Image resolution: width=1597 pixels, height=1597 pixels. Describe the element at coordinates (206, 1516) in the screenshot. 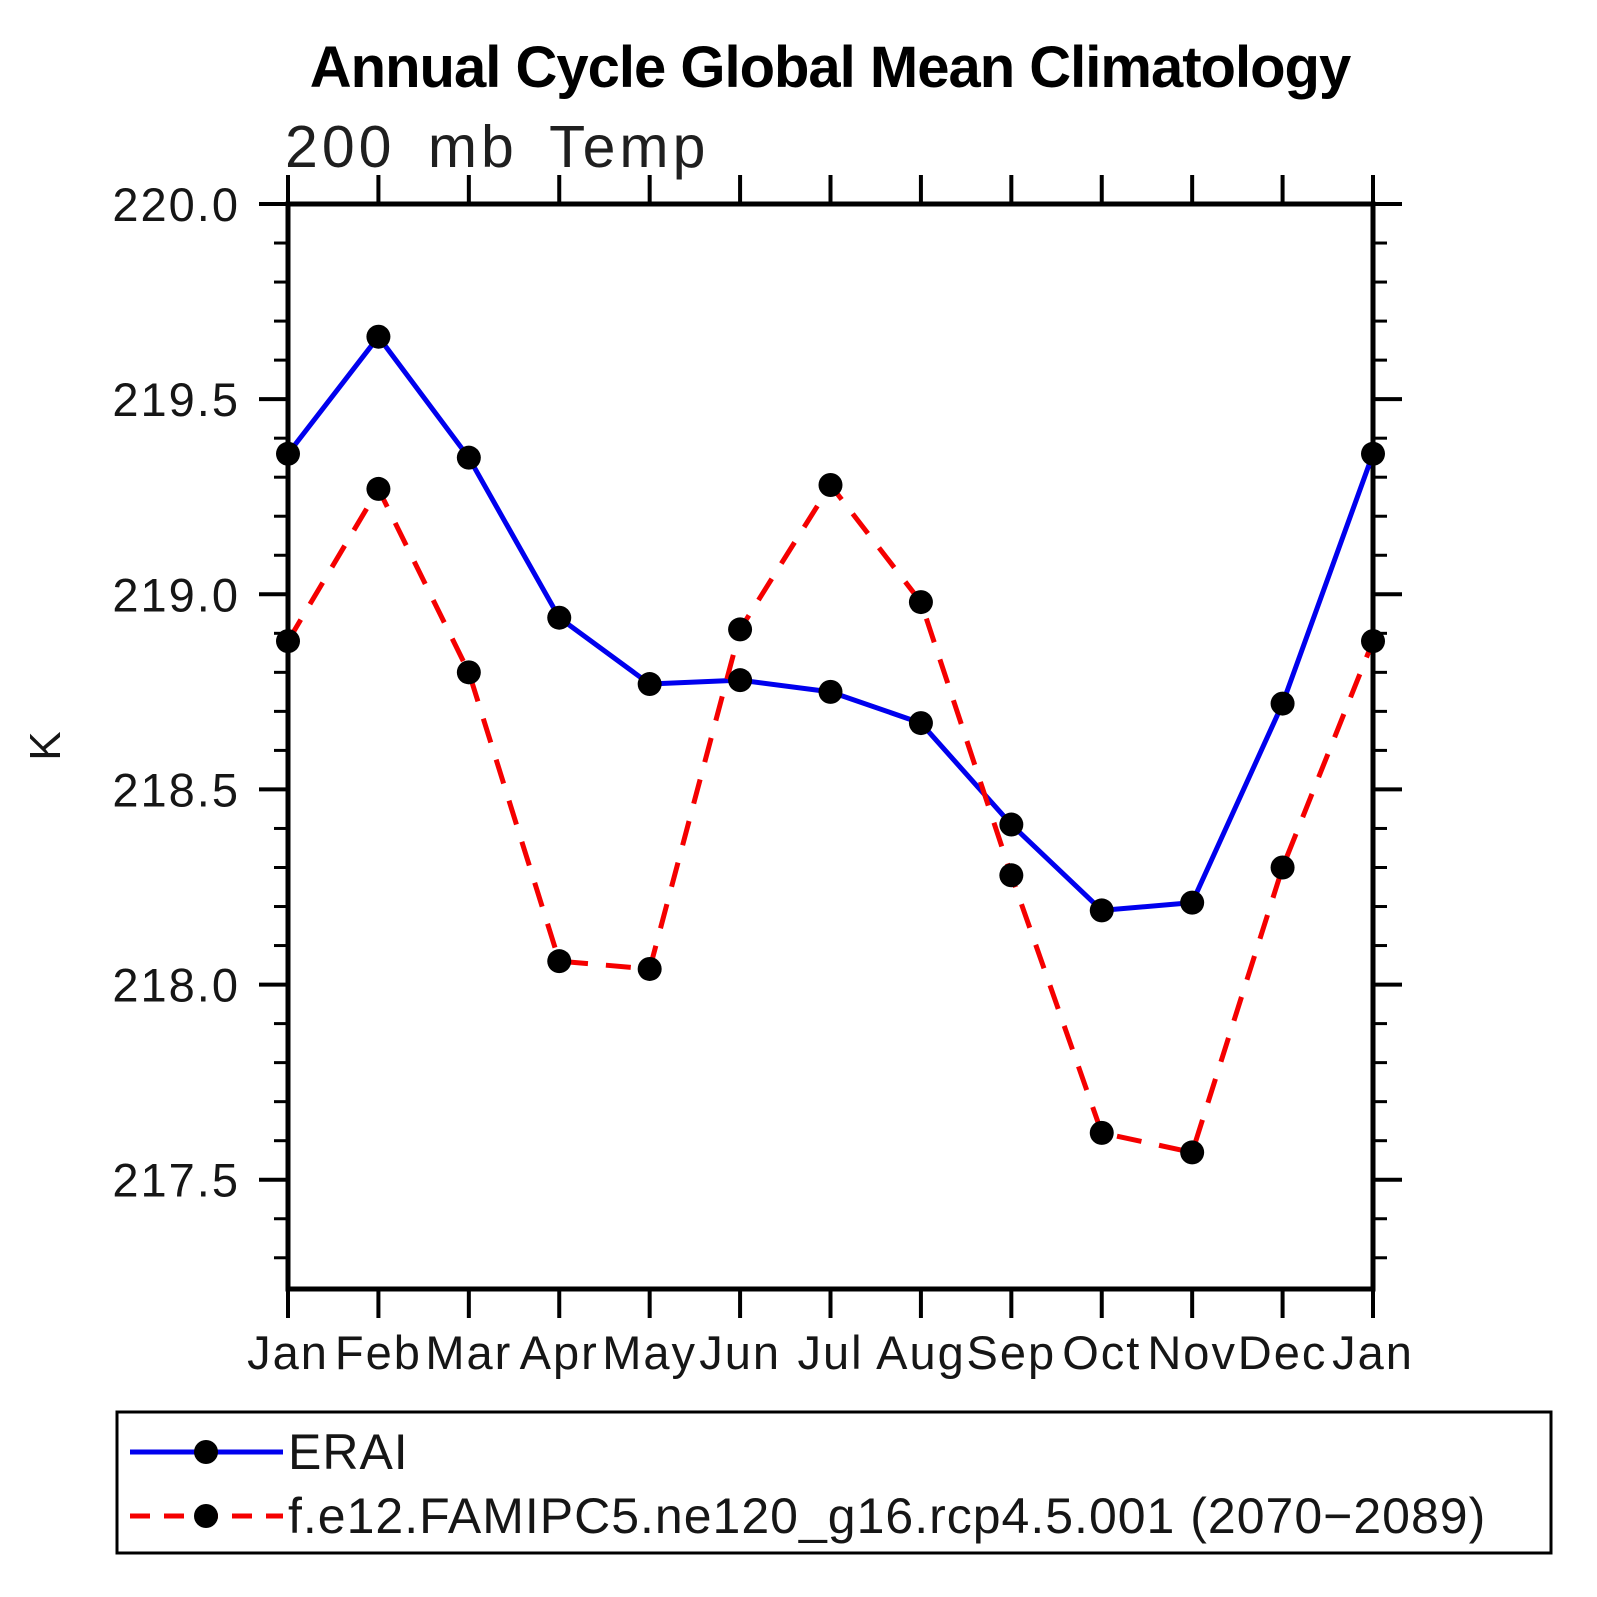

I see `legend-marker-icon-model` at that location.